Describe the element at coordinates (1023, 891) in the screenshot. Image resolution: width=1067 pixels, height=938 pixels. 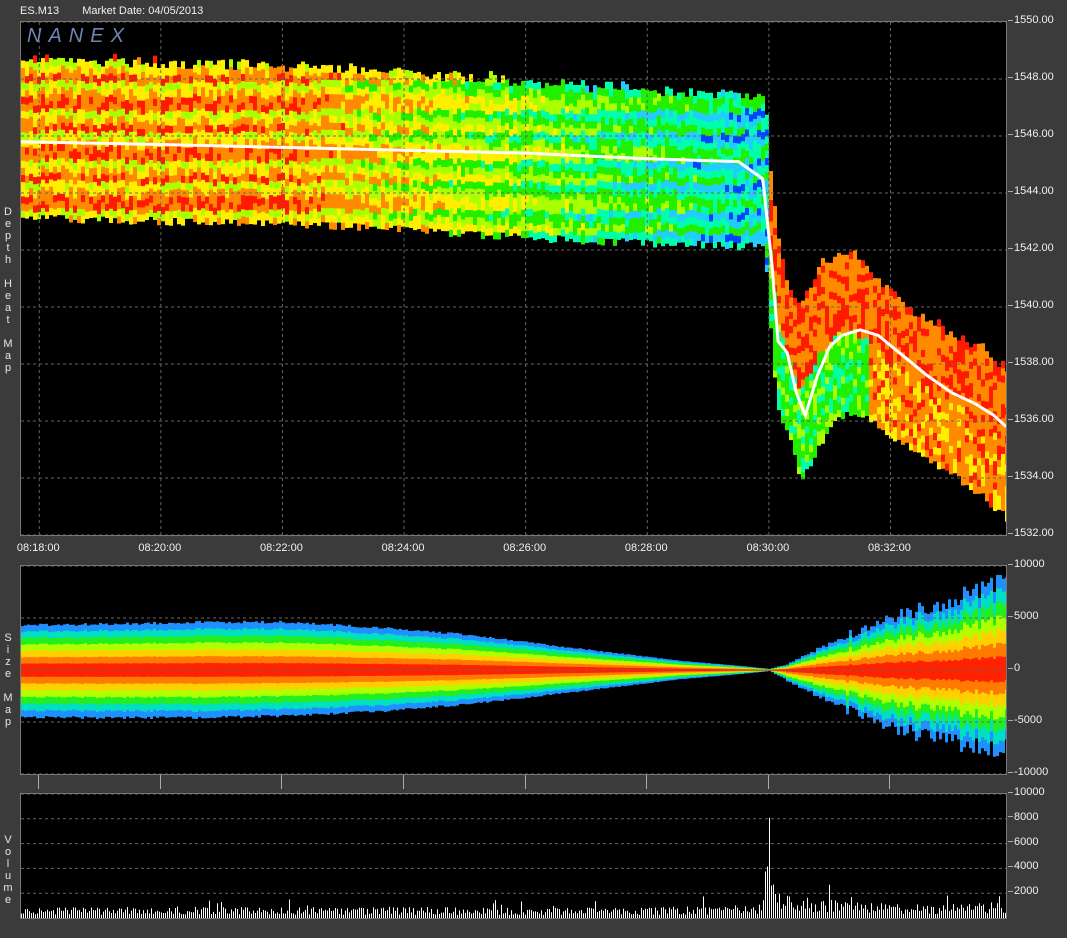
I see `volume-y-tick-label: 2000` at that location.